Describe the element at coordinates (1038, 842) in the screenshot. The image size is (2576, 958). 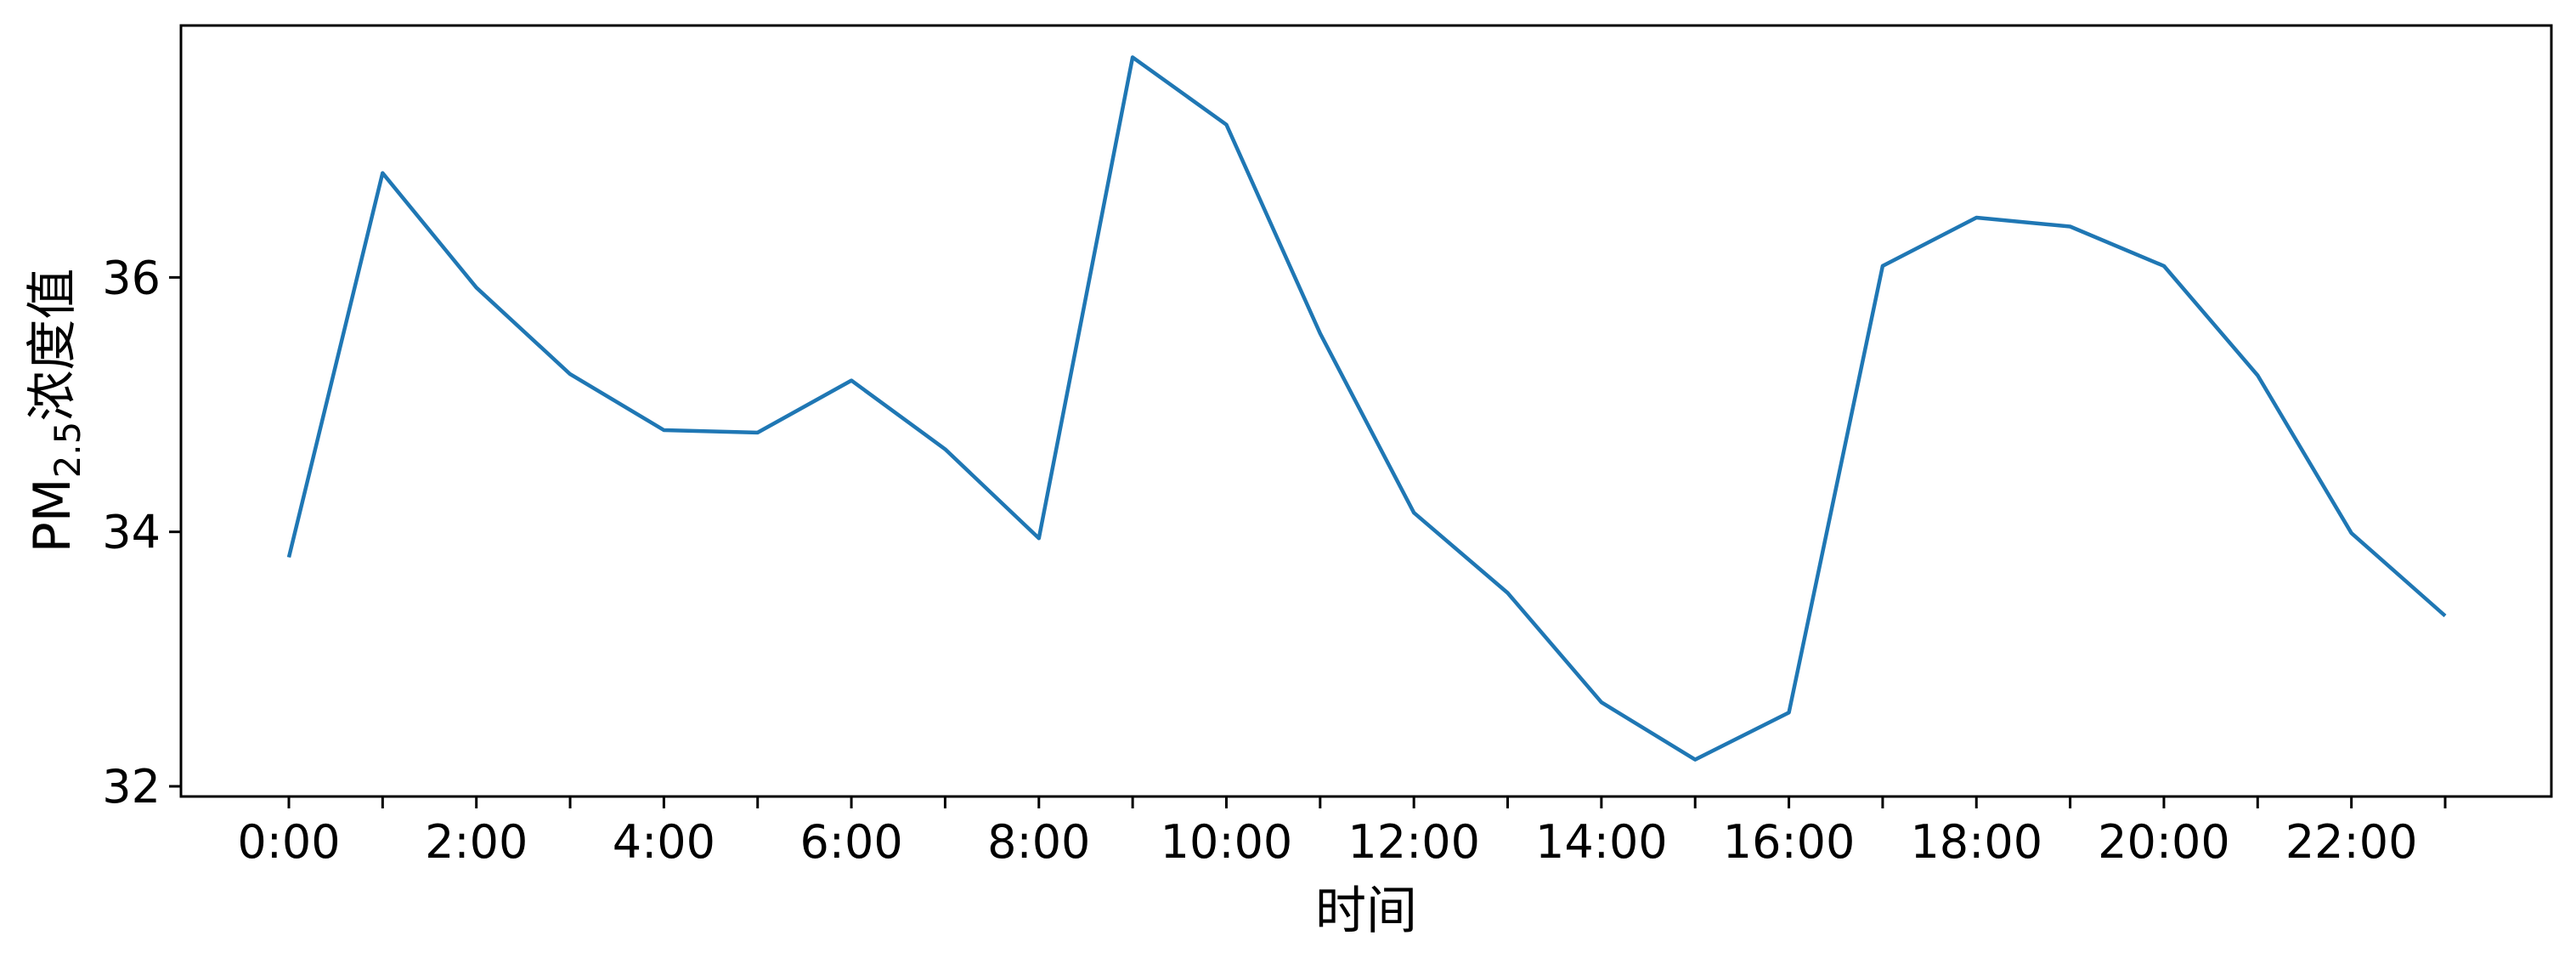
I see `x-tick-label: 8:00` at that location.